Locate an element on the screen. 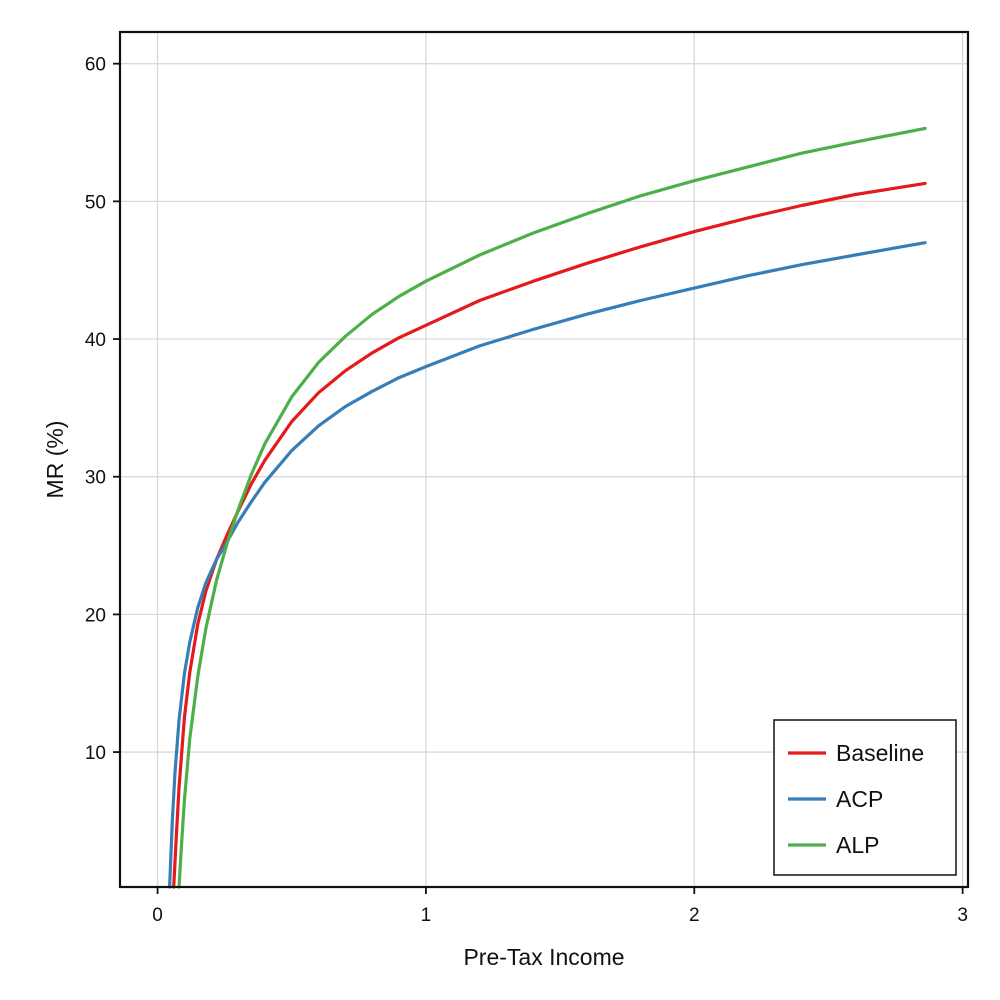 The width and height of the screenshot is (1000, 1000). y-tick-label: 50 is located at coordinates (95, 202).